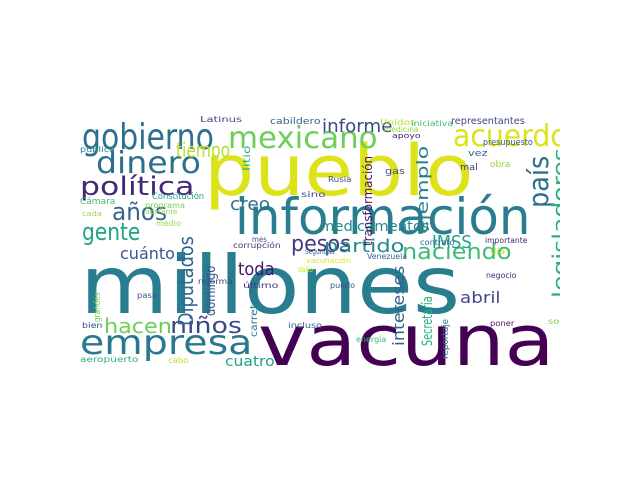 Image resolution: width=640 pixels, height=480 pixels. Describe the element at coordinates (498, 251) in the screenshot. I see `word-cloud-word: día` at that location.